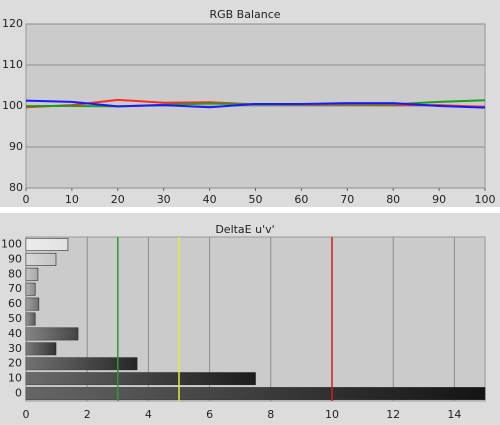  I want to click on y-tick-label: 40, so click(15, 333).